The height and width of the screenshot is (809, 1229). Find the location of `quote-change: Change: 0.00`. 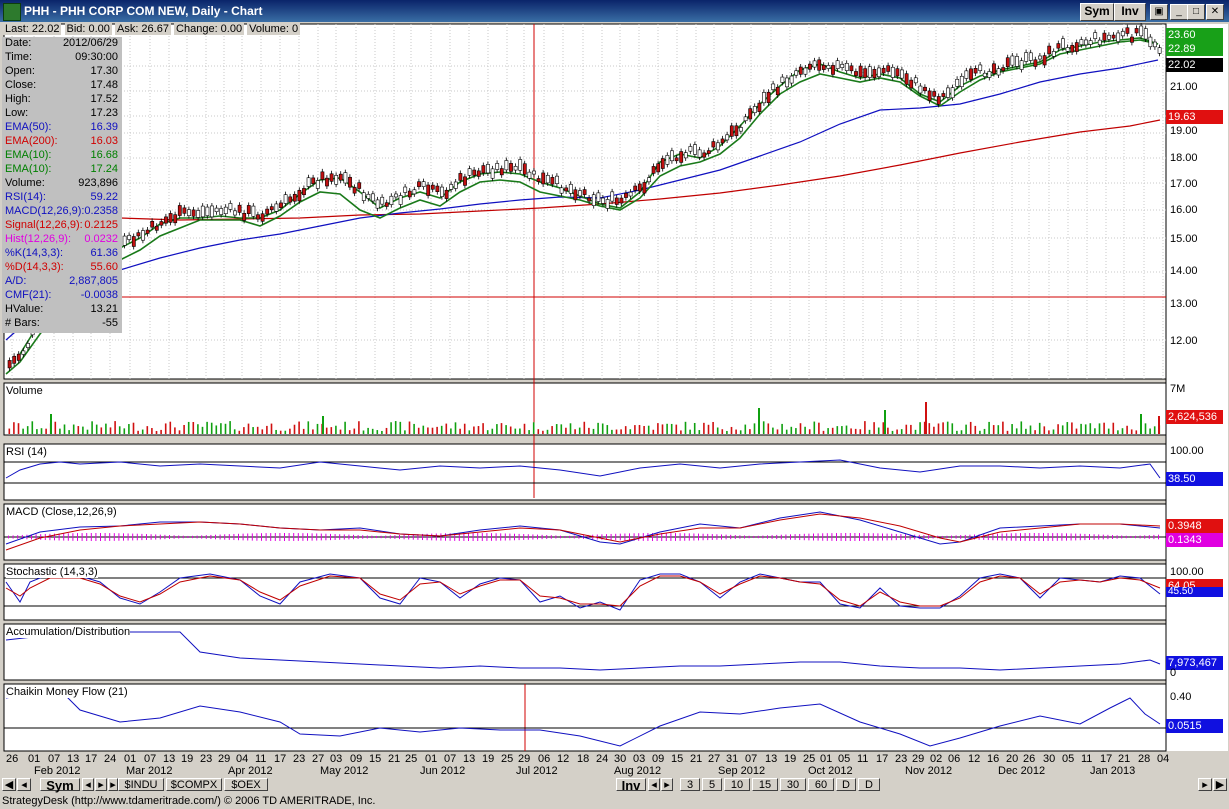

quote-change: Change: 0.00 is located at coordinates (209, 29).